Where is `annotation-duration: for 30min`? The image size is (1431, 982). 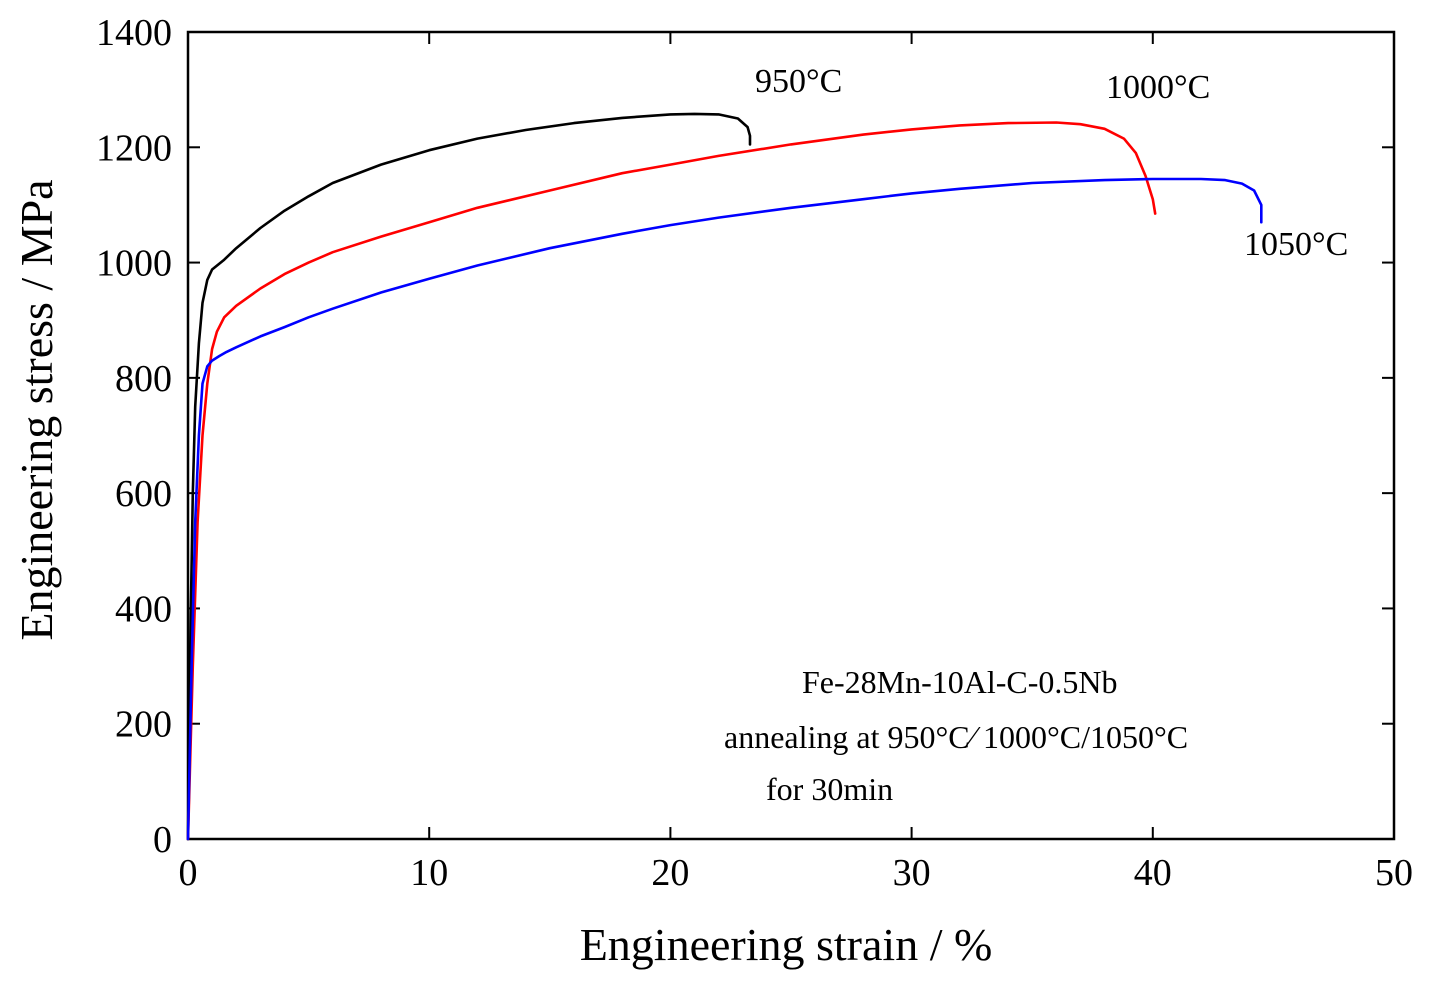 annotation-duration: for 30min is located at coordinates (829, 789).